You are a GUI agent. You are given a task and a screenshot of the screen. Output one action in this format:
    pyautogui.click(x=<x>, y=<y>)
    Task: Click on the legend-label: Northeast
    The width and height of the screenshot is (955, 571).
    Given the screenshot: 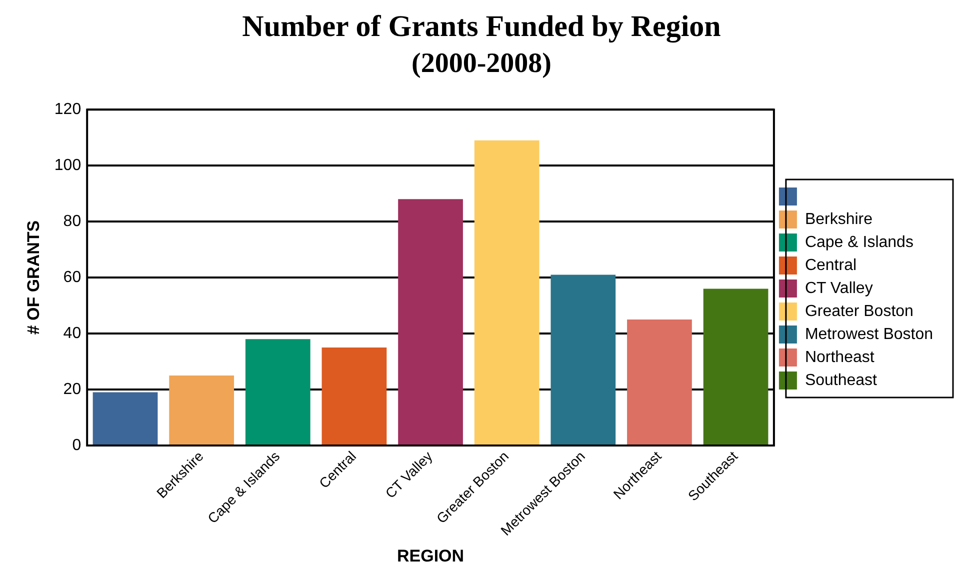 What is the action you would take?
    pyautogui.click(x=839, y=357)
    